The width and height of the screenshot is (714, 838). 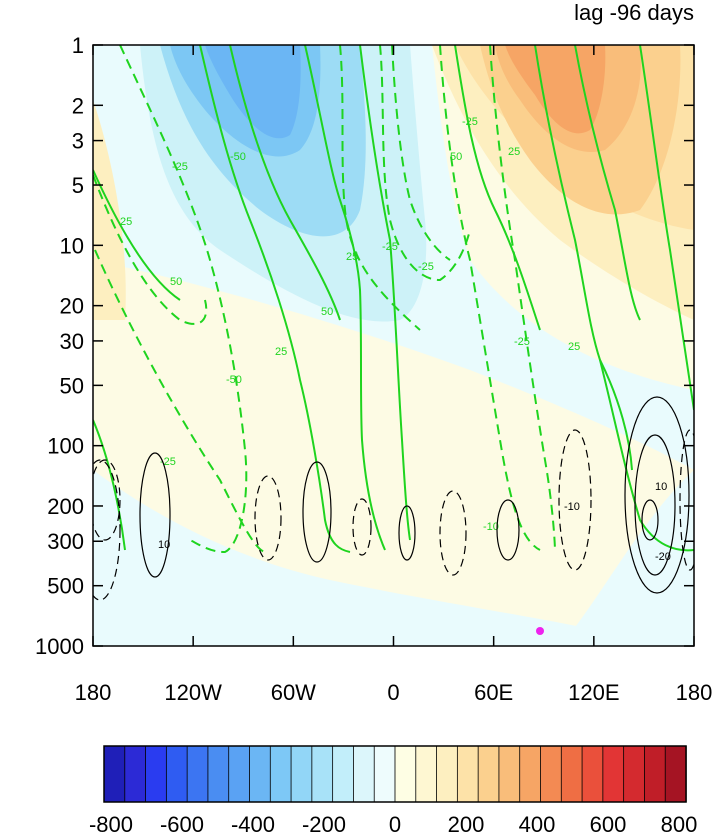 What do you see at coordinates (324, 824) in the screenshot?
I see `colorbar-label: -200` at bounding box center [324, 824].